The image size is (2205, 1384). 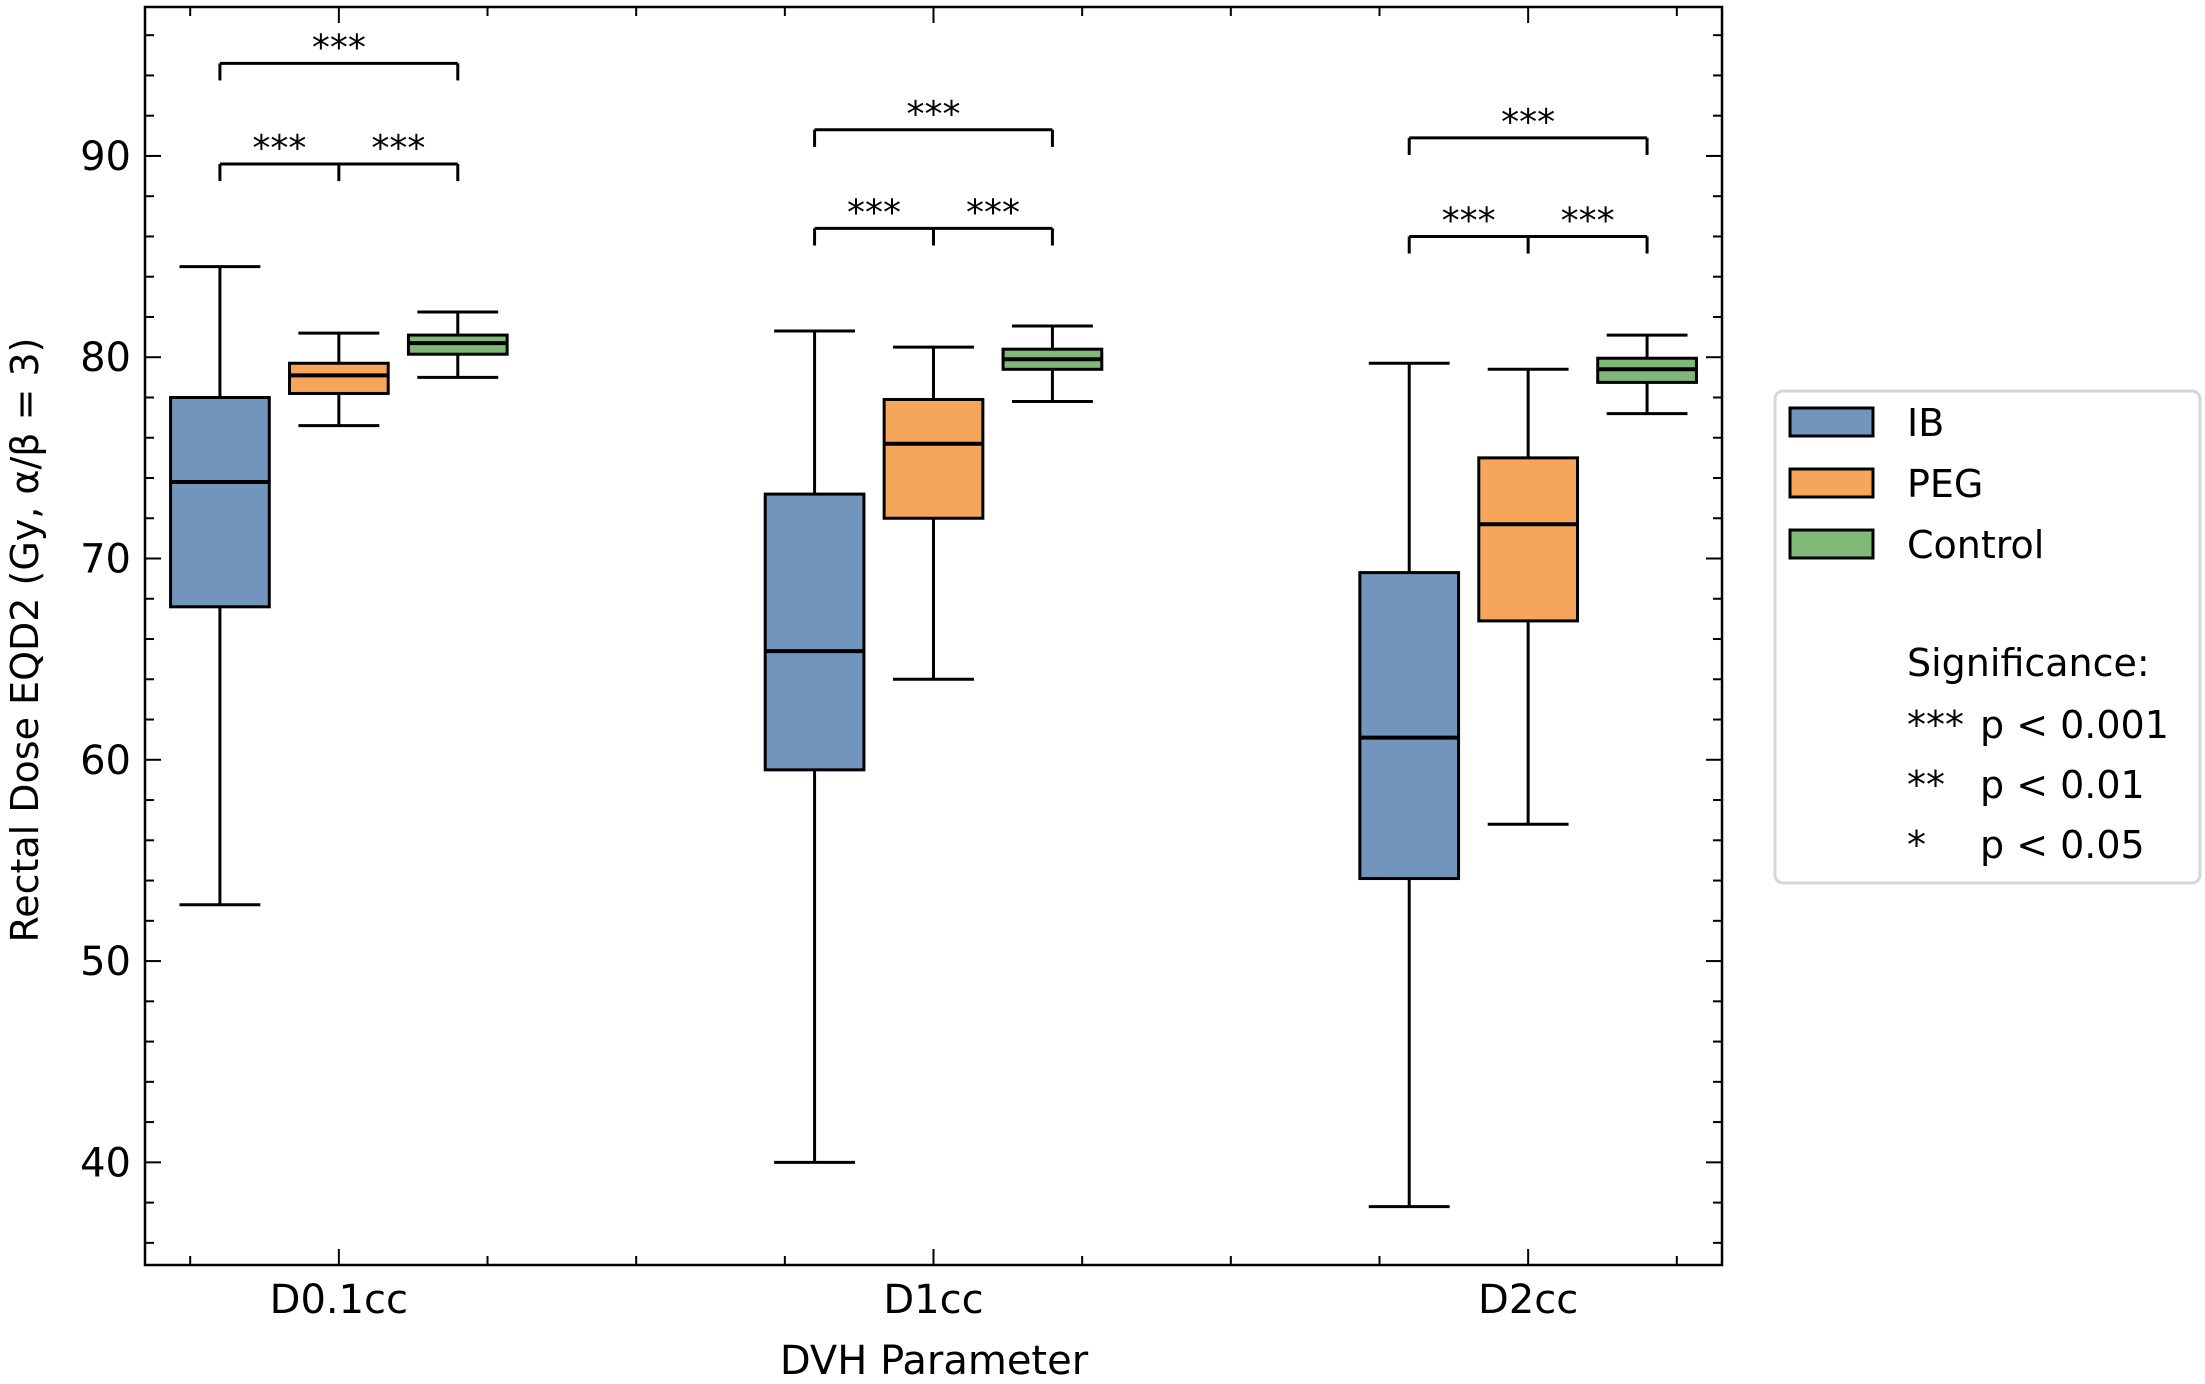 I want to click on legend-significance-title: Significance:, so click(x=2028, y=663).